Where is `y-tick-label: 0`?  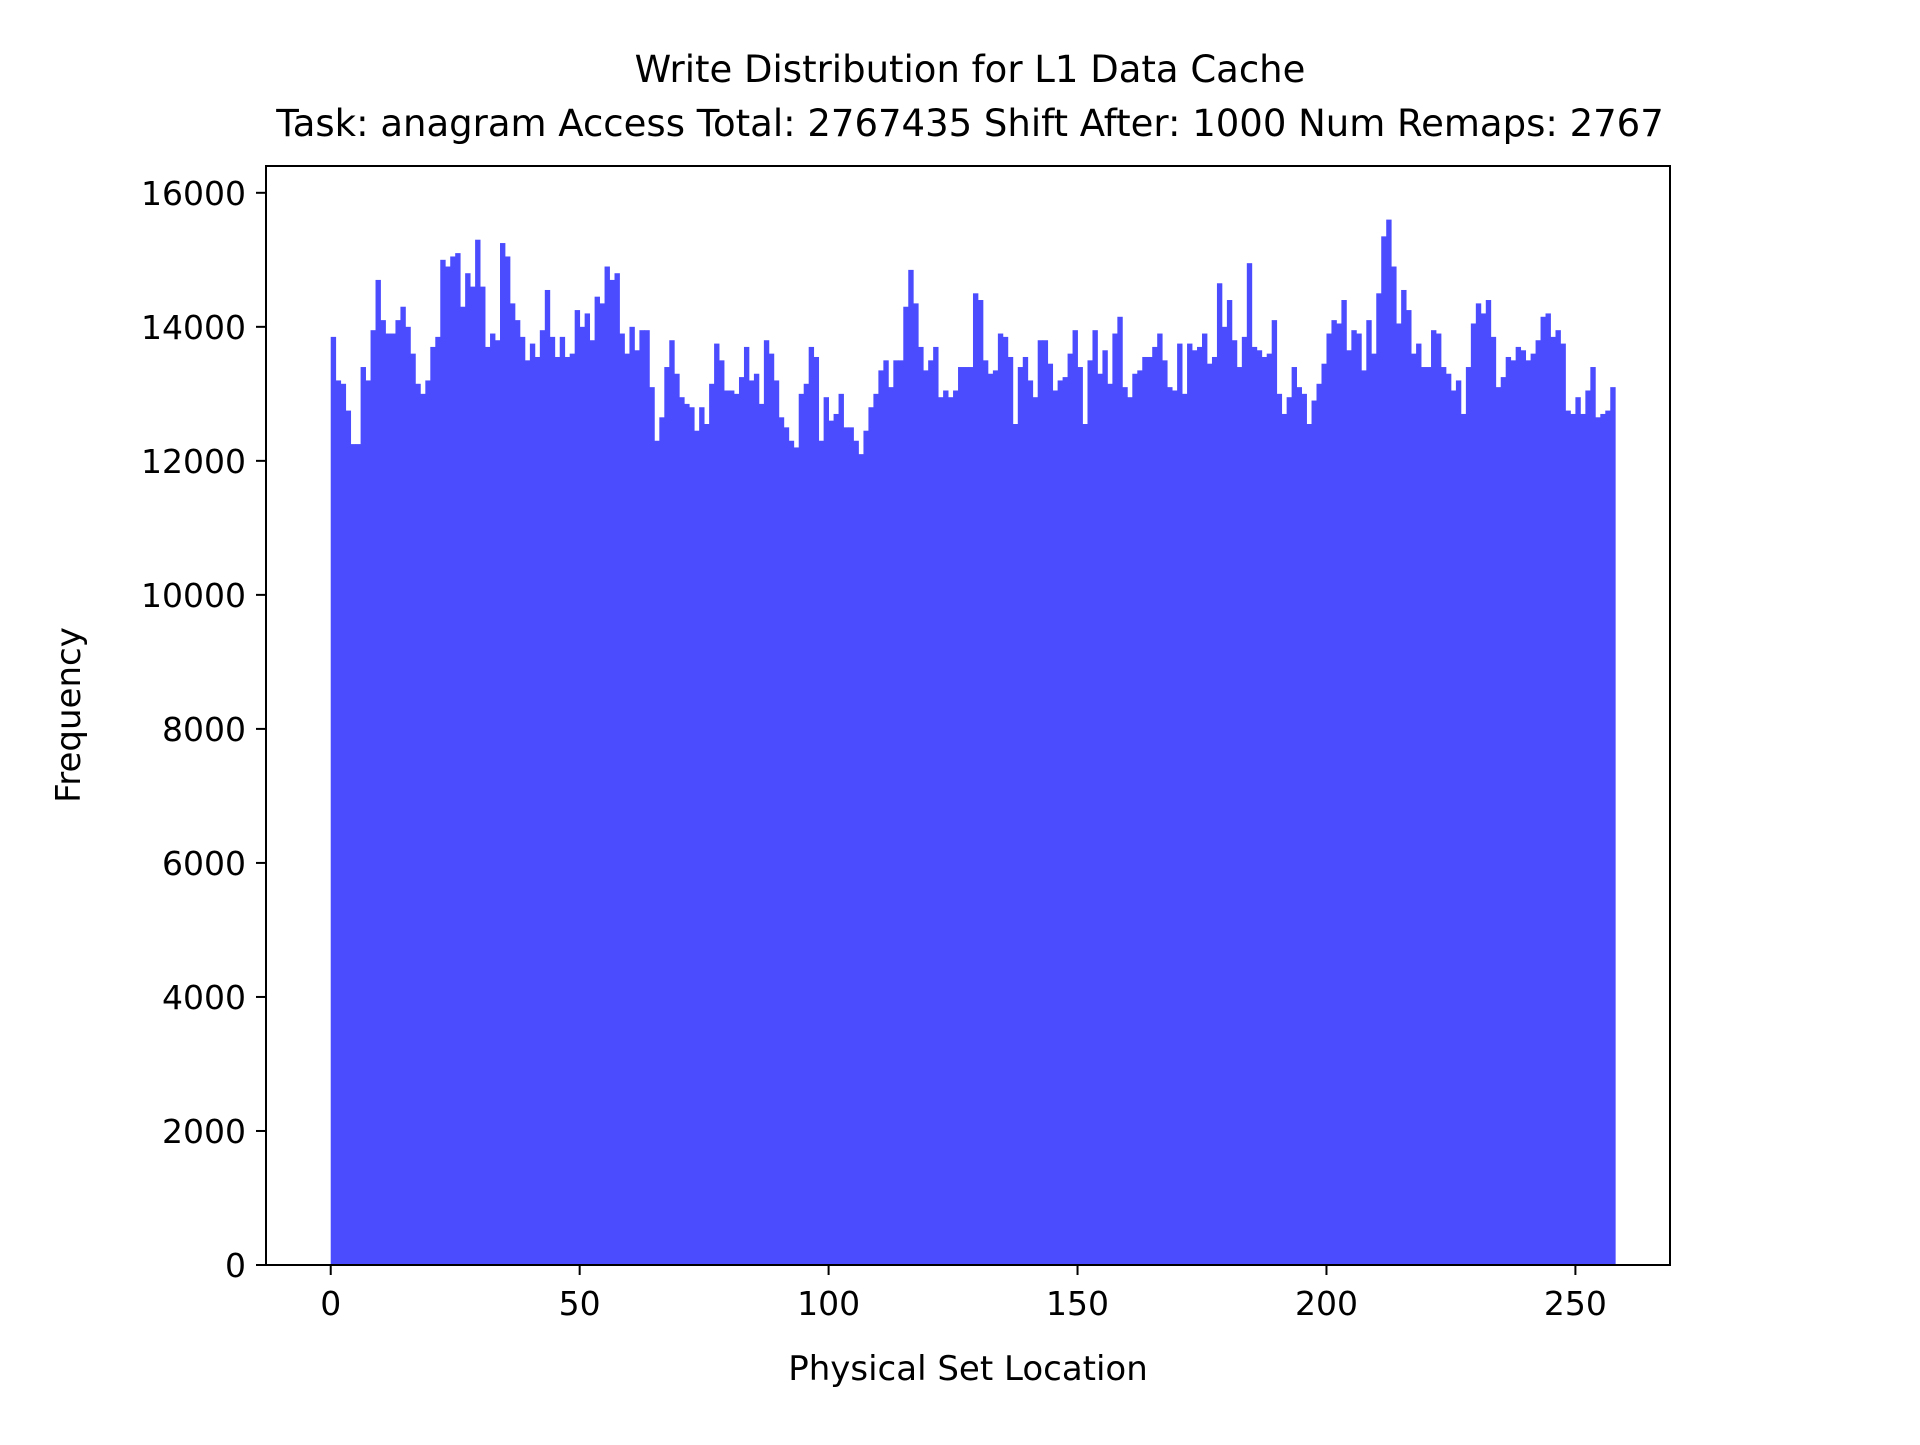 y-tick-label: 0 is located at coordinates (235, 1265).